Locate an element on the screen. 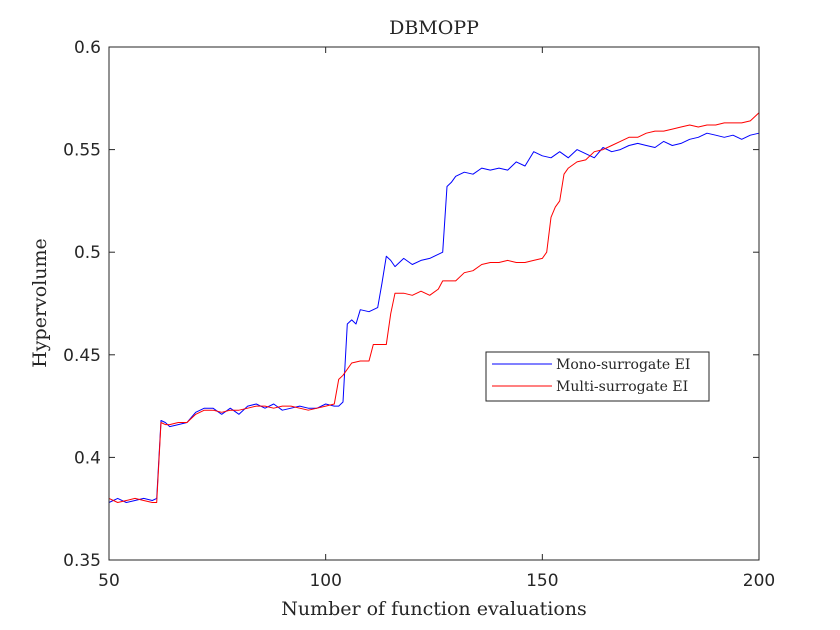  x-tick-label: 100 is located at coordinates (325, 581).